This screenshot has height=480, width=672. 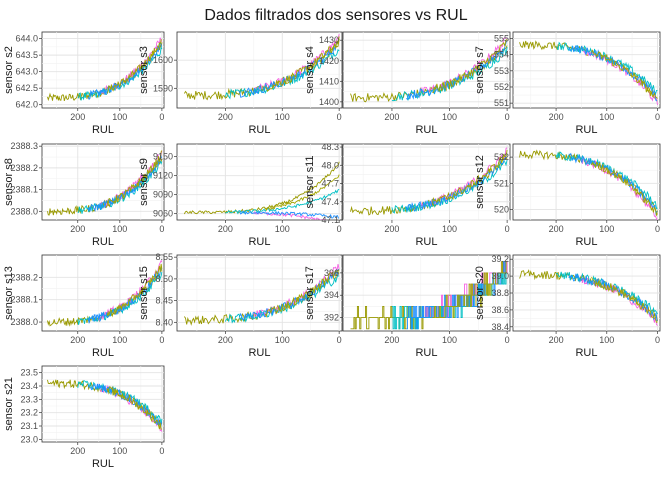 What do you see at coordinates (26, 105) in the screenshot?
I see `y-tick-label: 642.0` at bounding box center [26, 105].